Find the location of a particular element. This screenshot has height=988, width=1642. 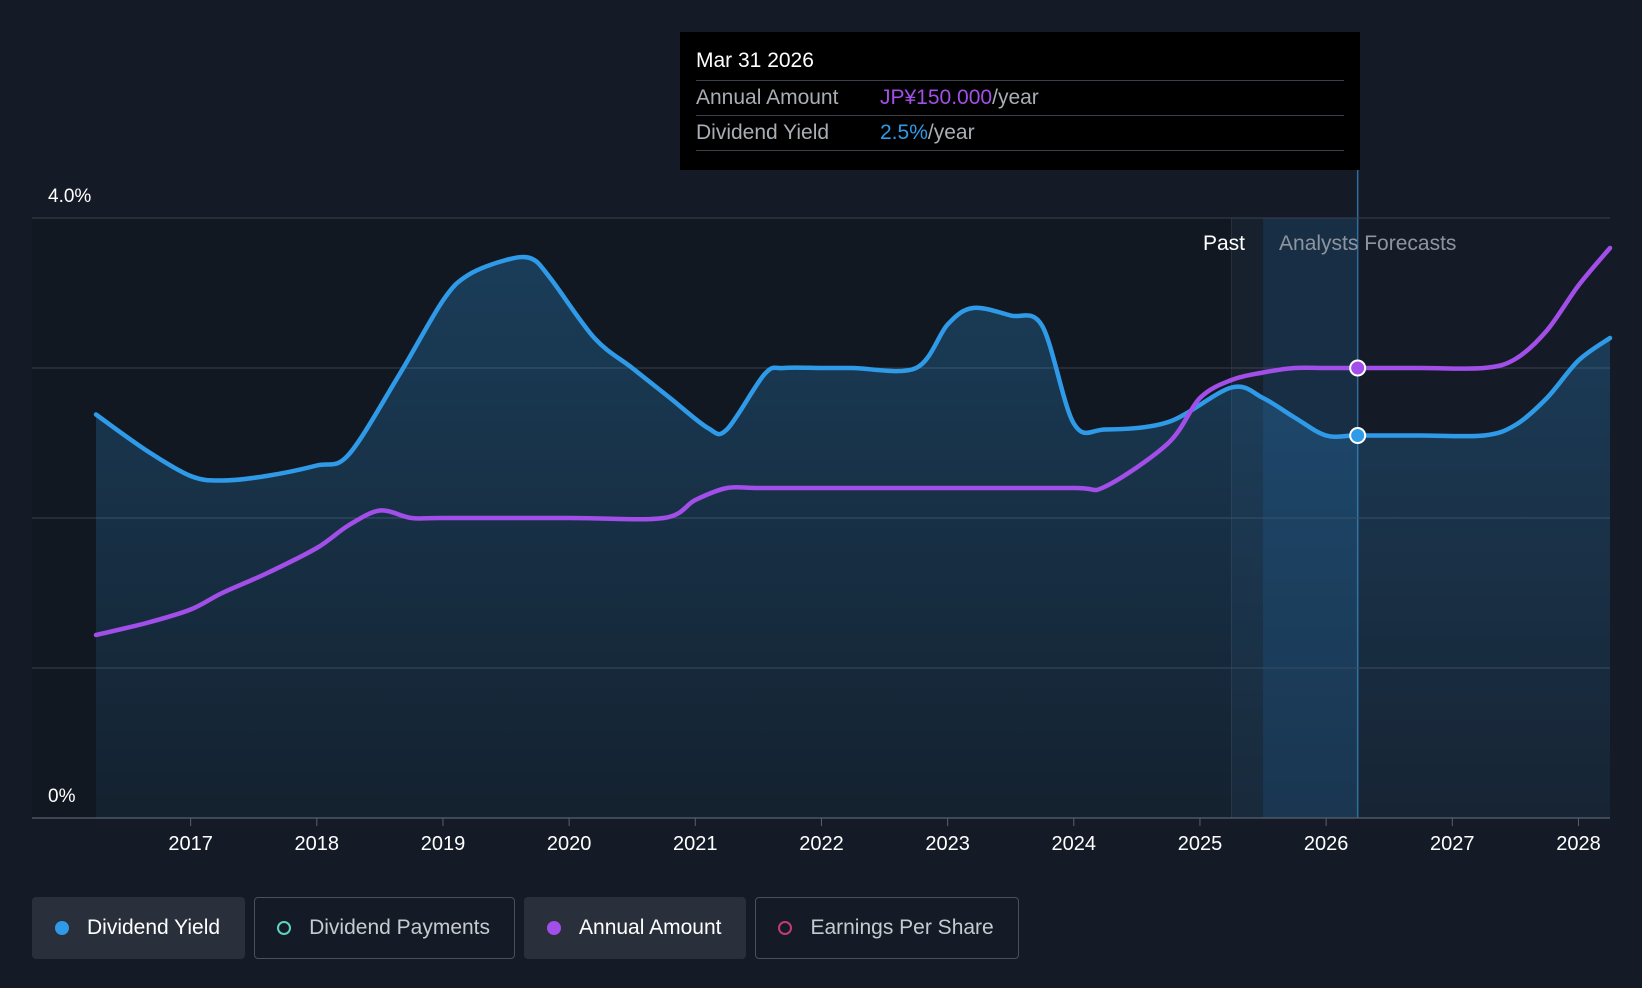

x-tick-label: 2025 is located at coordinates (1200, 844).